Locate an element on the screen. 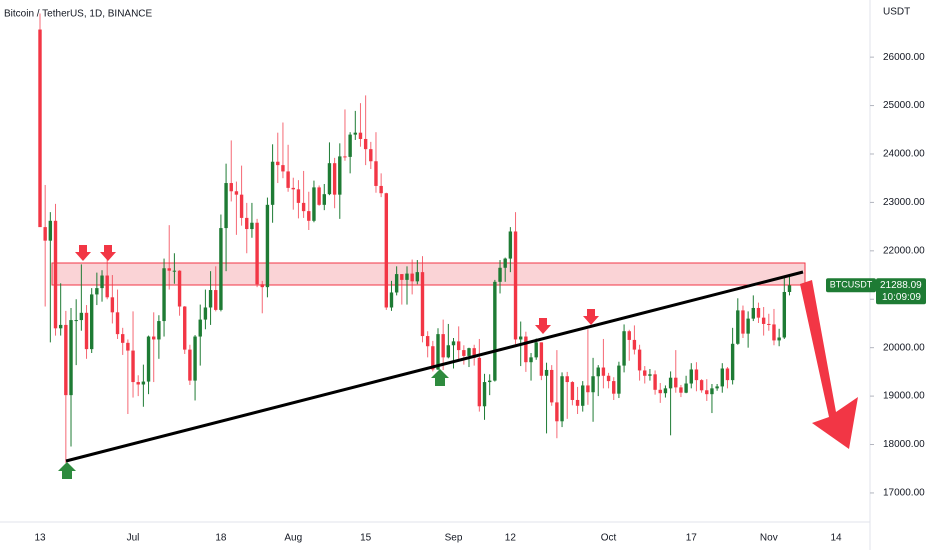 The height and width of the screenshot is (550, 932). x-tick-label: 17 is located at coordinates (692, 538).